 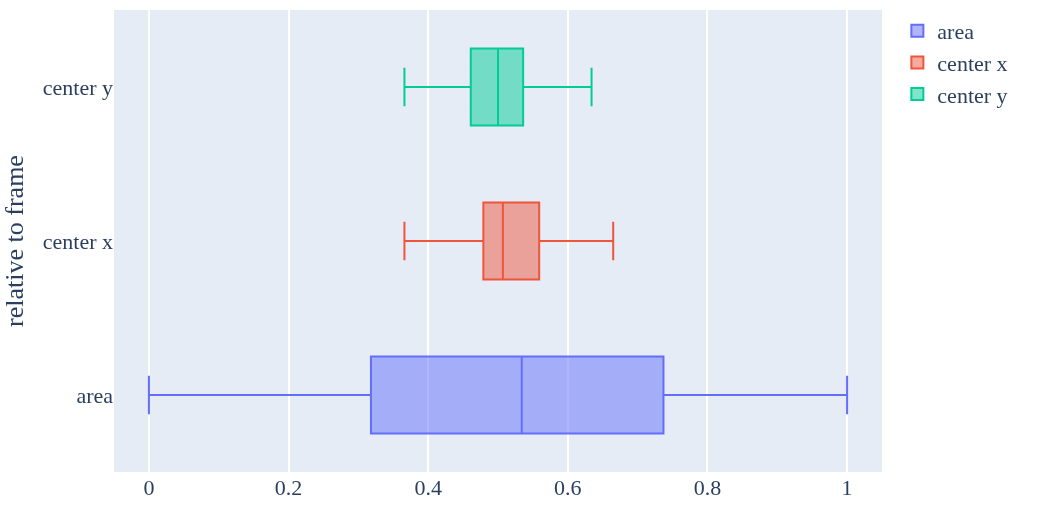 I want to click on legend-label: area, so click(x=956, y=32).